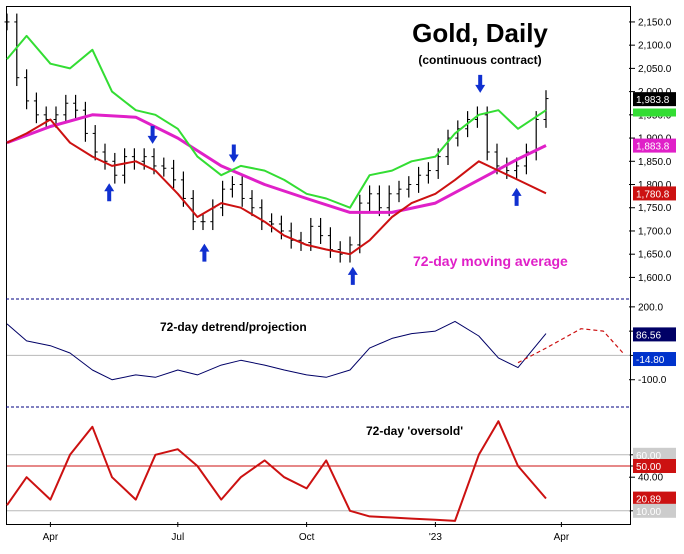 The image size is (684, 554). Describe the element at coordinates (648, 512) in the screenshot. I see `value-badge-label: 10.00` at that location.